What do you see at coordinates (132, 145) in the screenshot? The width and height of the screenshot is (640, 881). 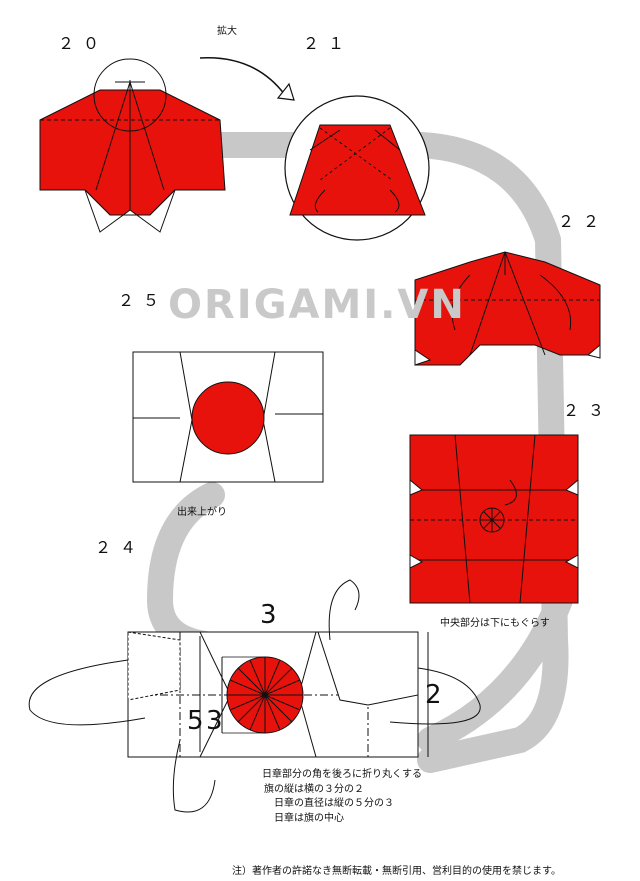 I see `step-20-figure` at bounding box center [132, 145].